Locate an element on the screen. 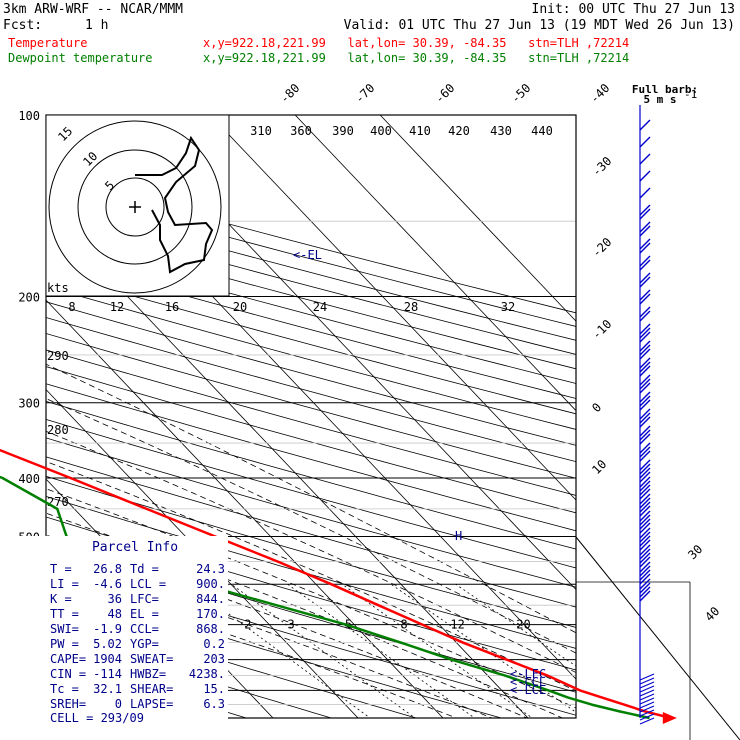  wet-bulb-axis-label: 24 is located at coordinates (320, 307).